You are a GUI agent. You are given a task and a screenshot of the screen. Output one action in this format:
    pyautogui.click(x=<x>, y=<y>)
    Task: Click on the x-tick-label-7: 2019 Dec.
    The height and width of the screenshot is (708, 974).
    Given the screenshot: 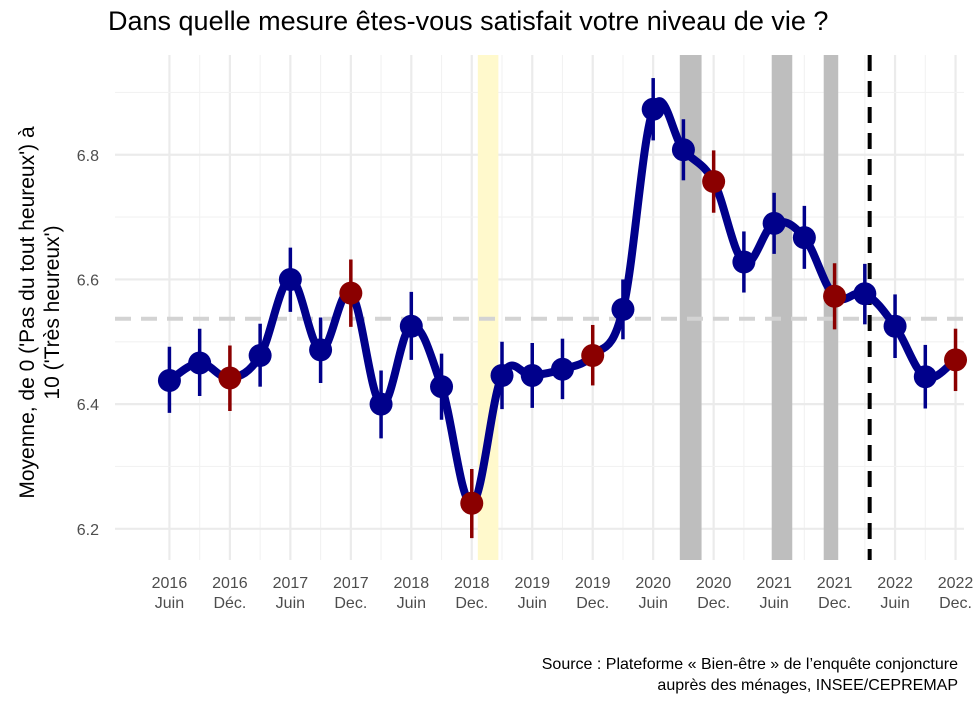 What is the action you would take?
    pyautogui.click(x=593, y=593)
    